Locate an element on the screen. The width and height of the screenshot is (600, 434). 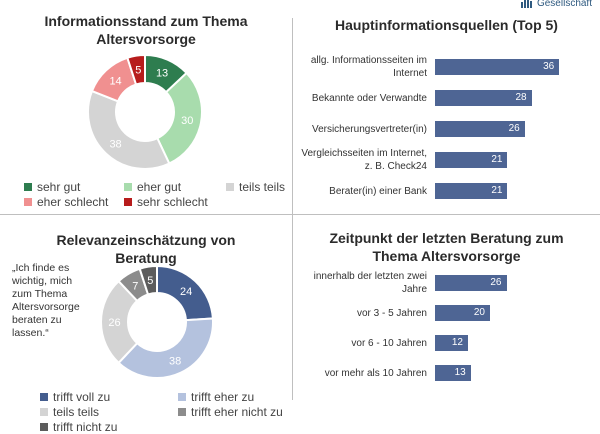
donut-slice-eher-gut is located at coordinates (179, 118).